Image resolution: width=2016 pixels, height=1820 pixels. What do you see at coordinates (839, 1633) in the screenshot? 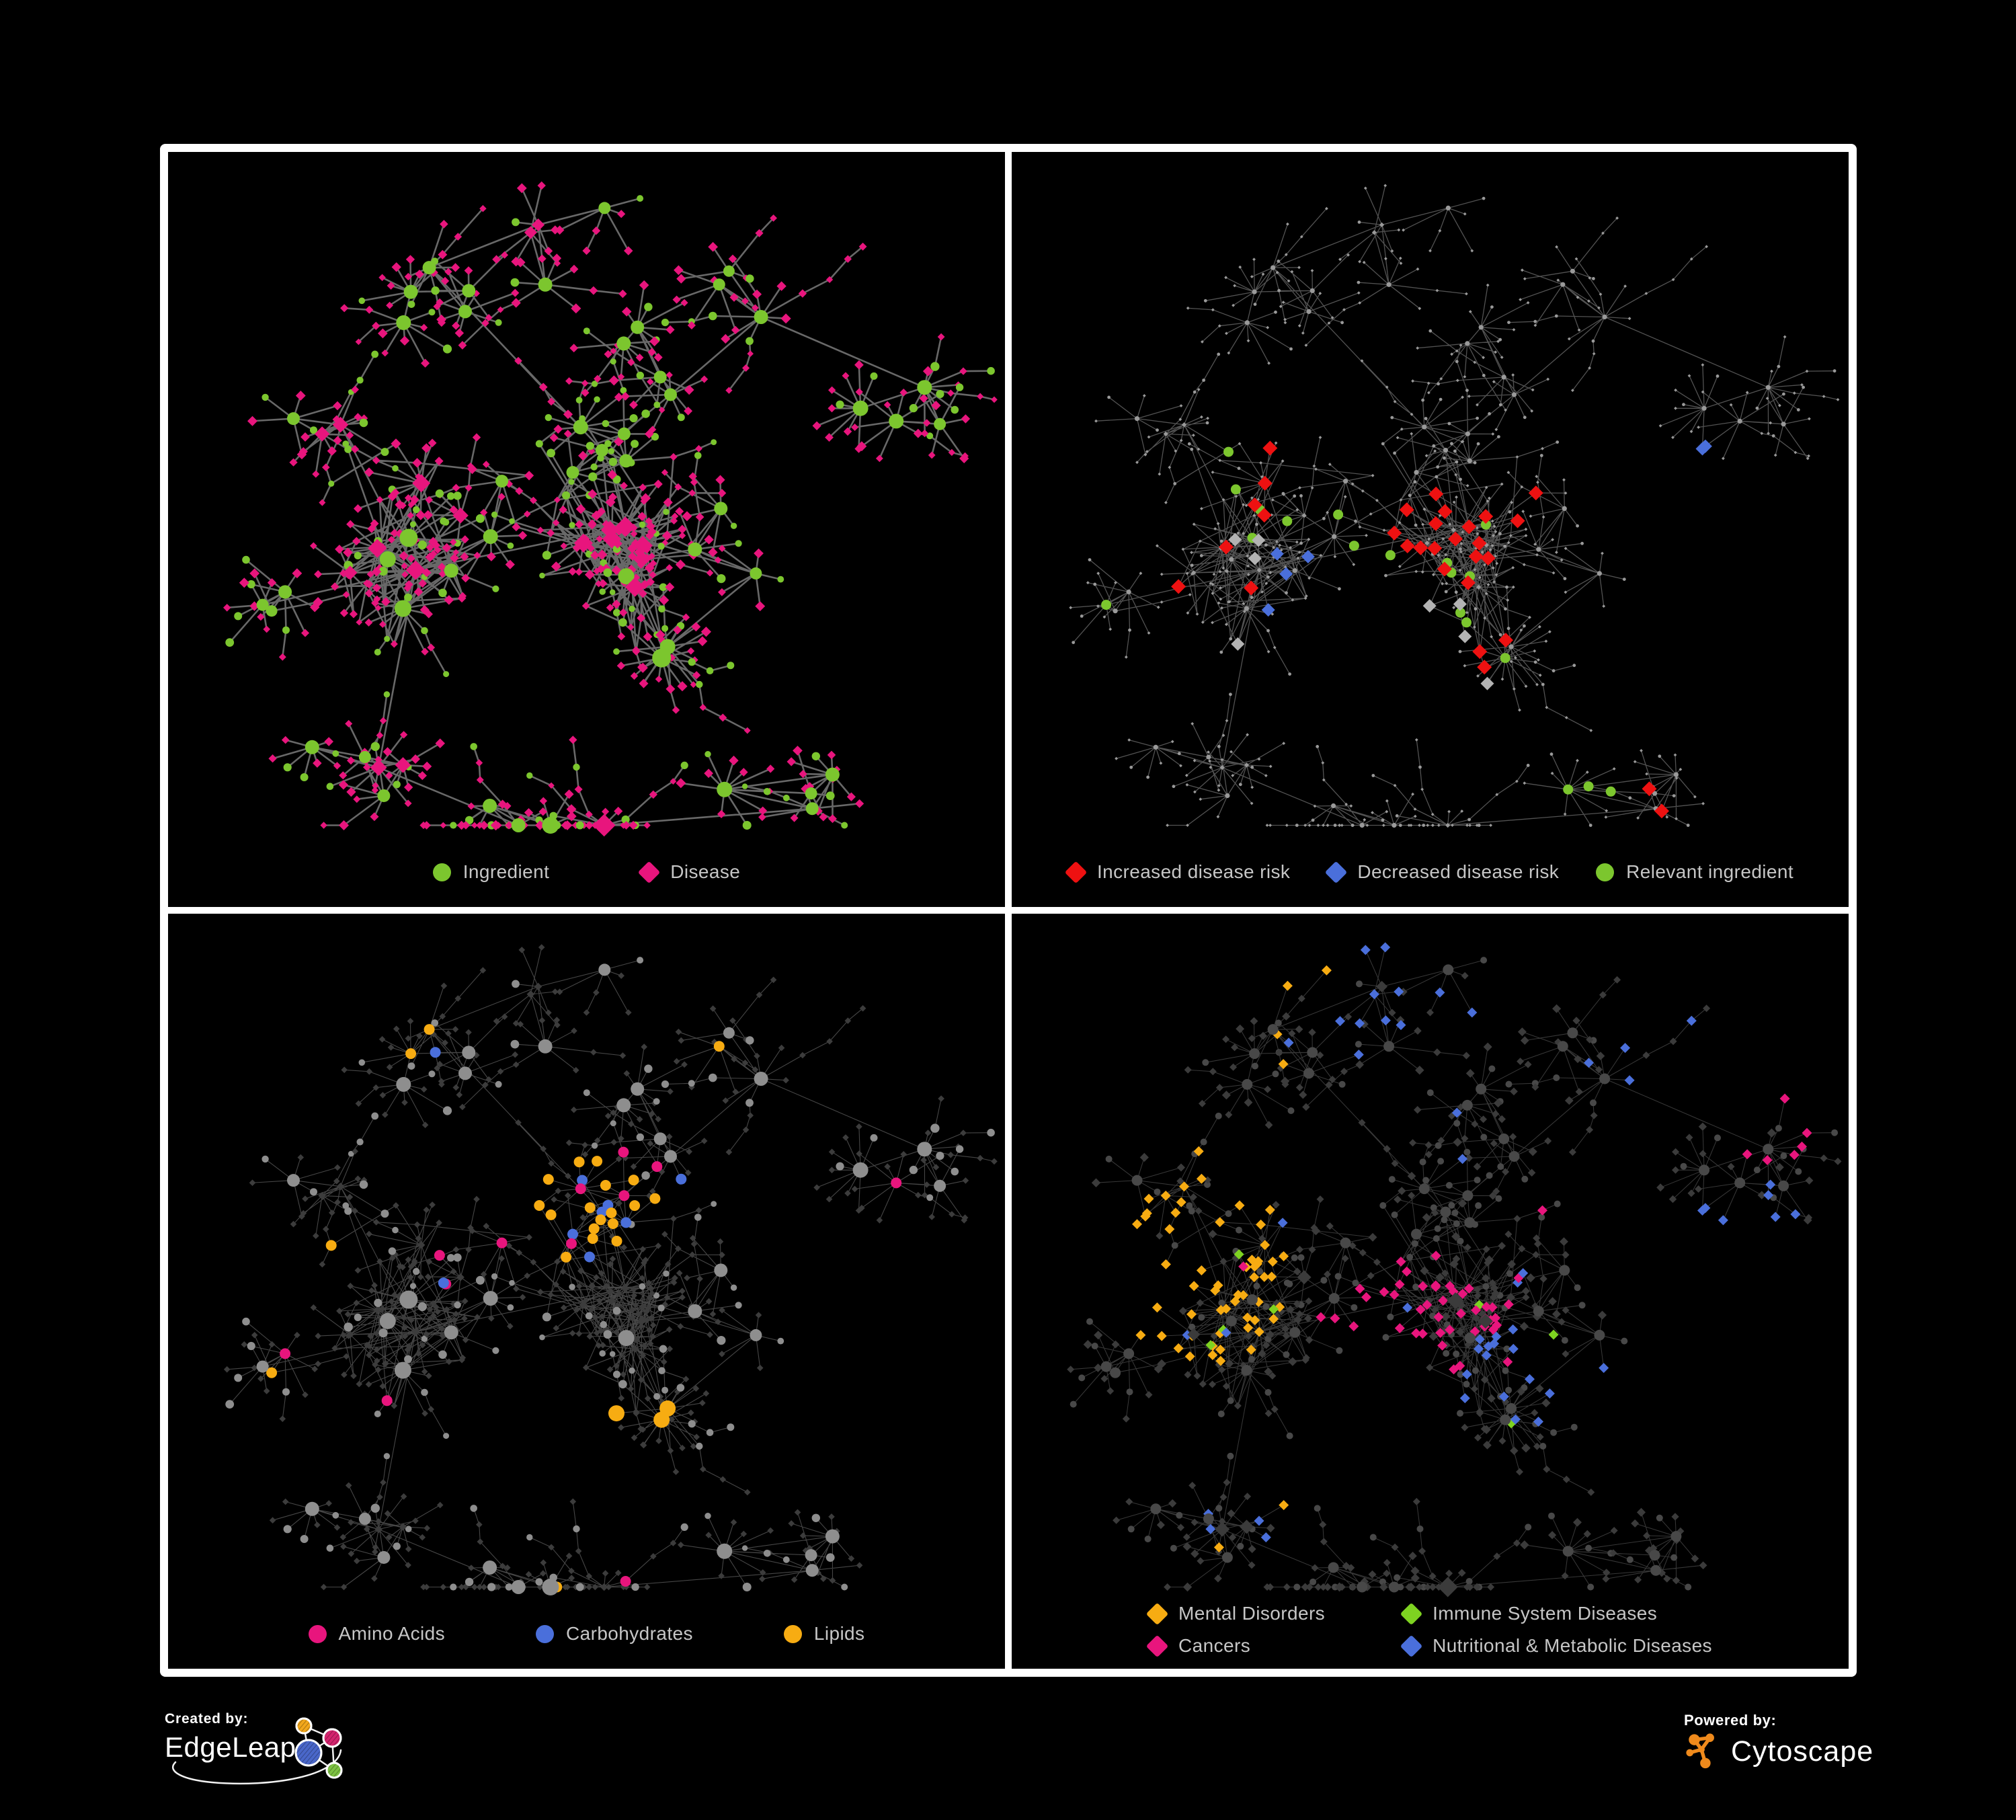
I see `legend-label: Lipids` at bounding box center [839, 1633].